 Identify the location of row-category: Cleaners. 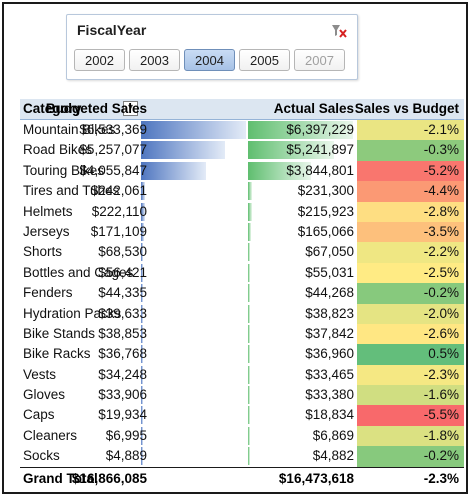
(50, 435).